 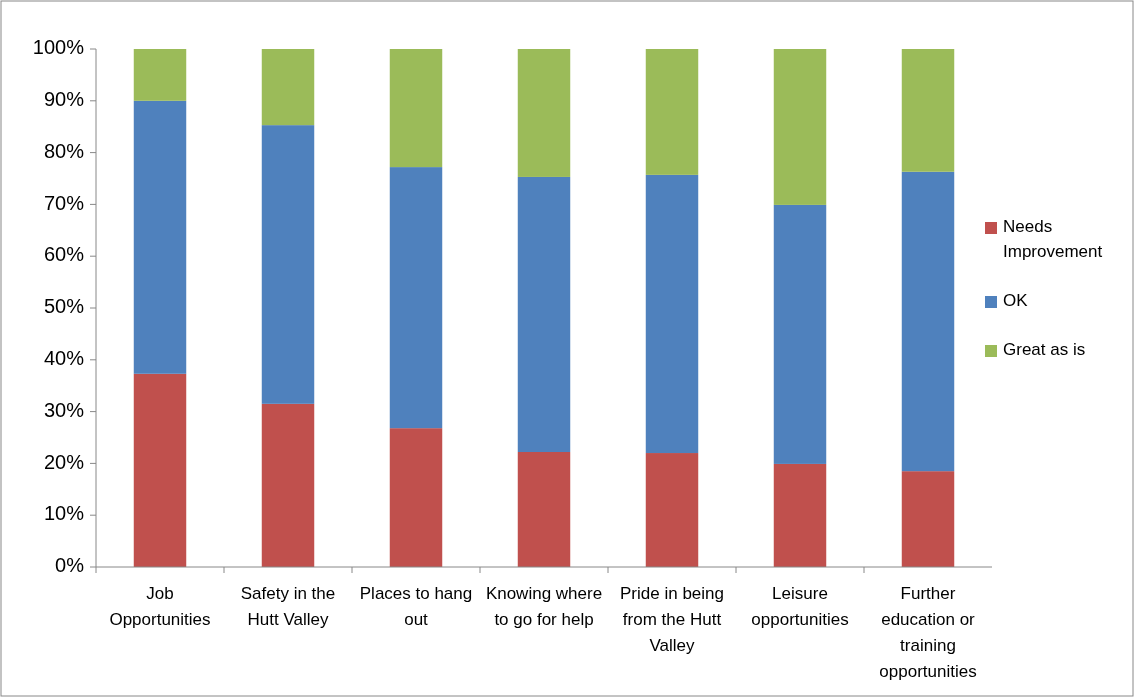 What do you see at coordinates (64, 513) in the screenshot?
I see `y-tick-label: 10%` at bounding box center [64, 513].